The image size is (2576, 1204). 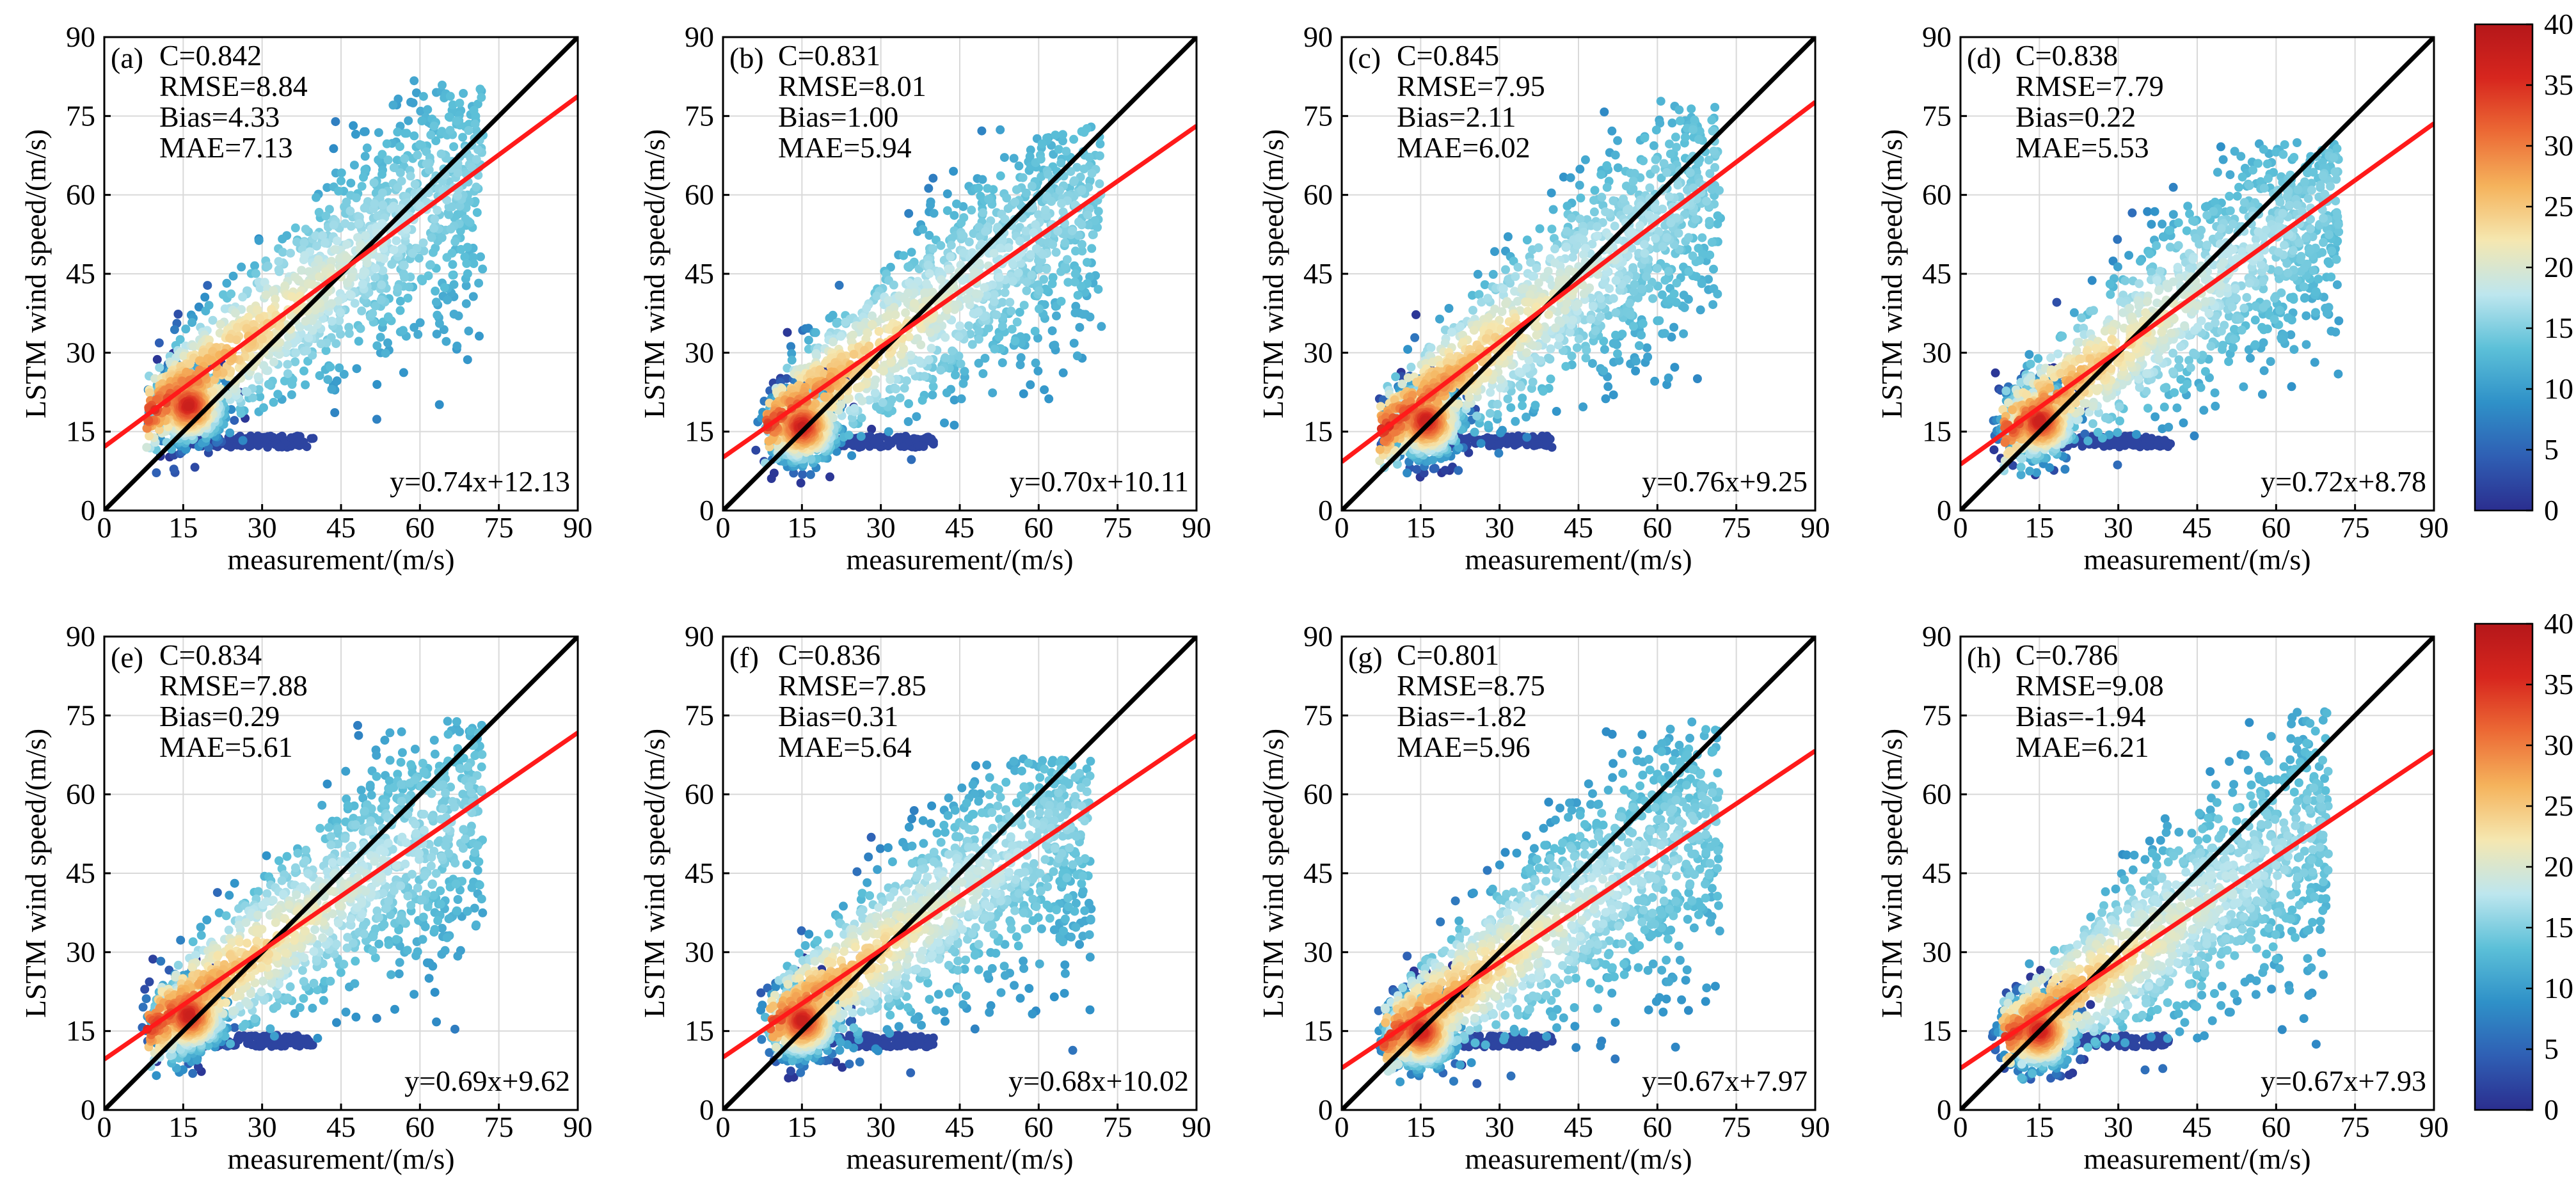 I want to click on identity-line, so click(x=960, y=274).